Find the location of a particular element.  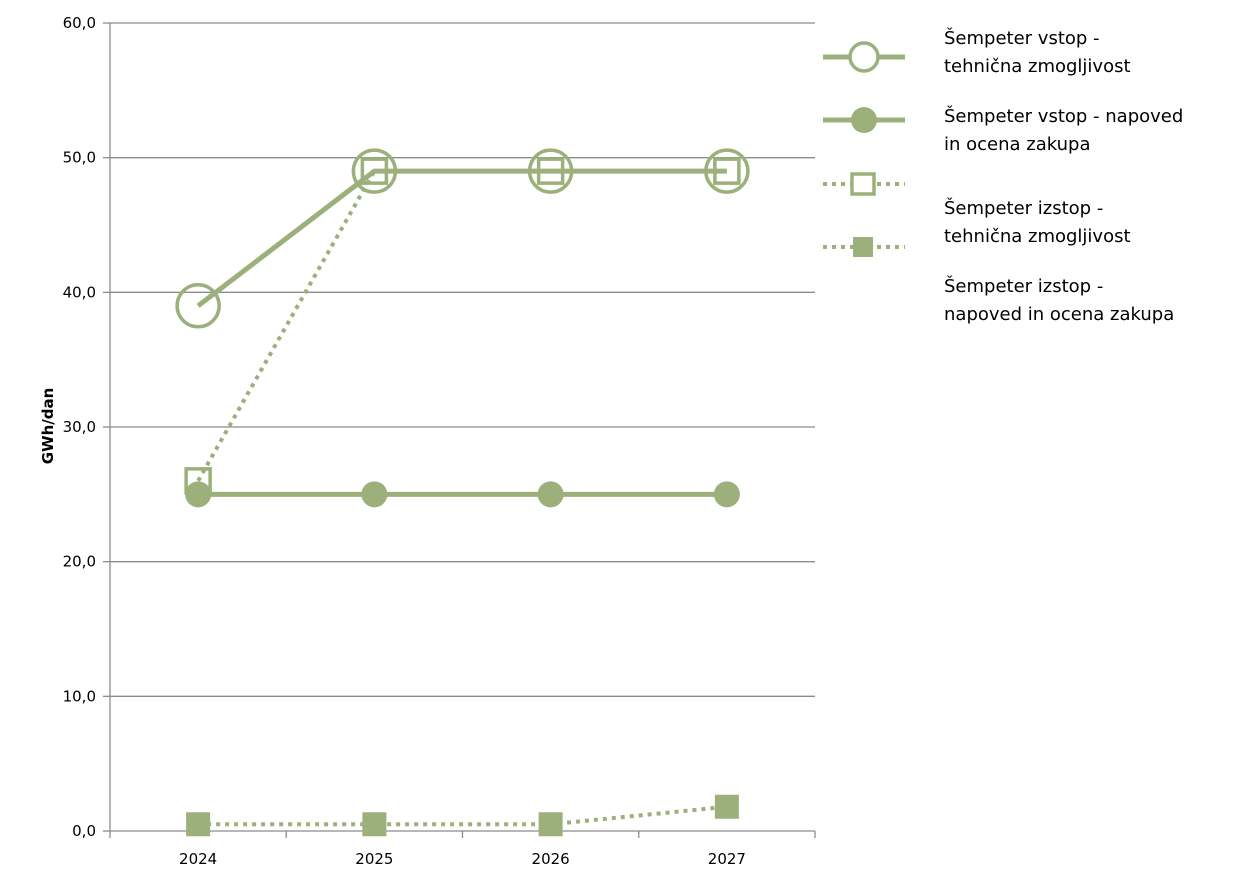

x-tick-label: 2025 is located at coordinates (374, 859).